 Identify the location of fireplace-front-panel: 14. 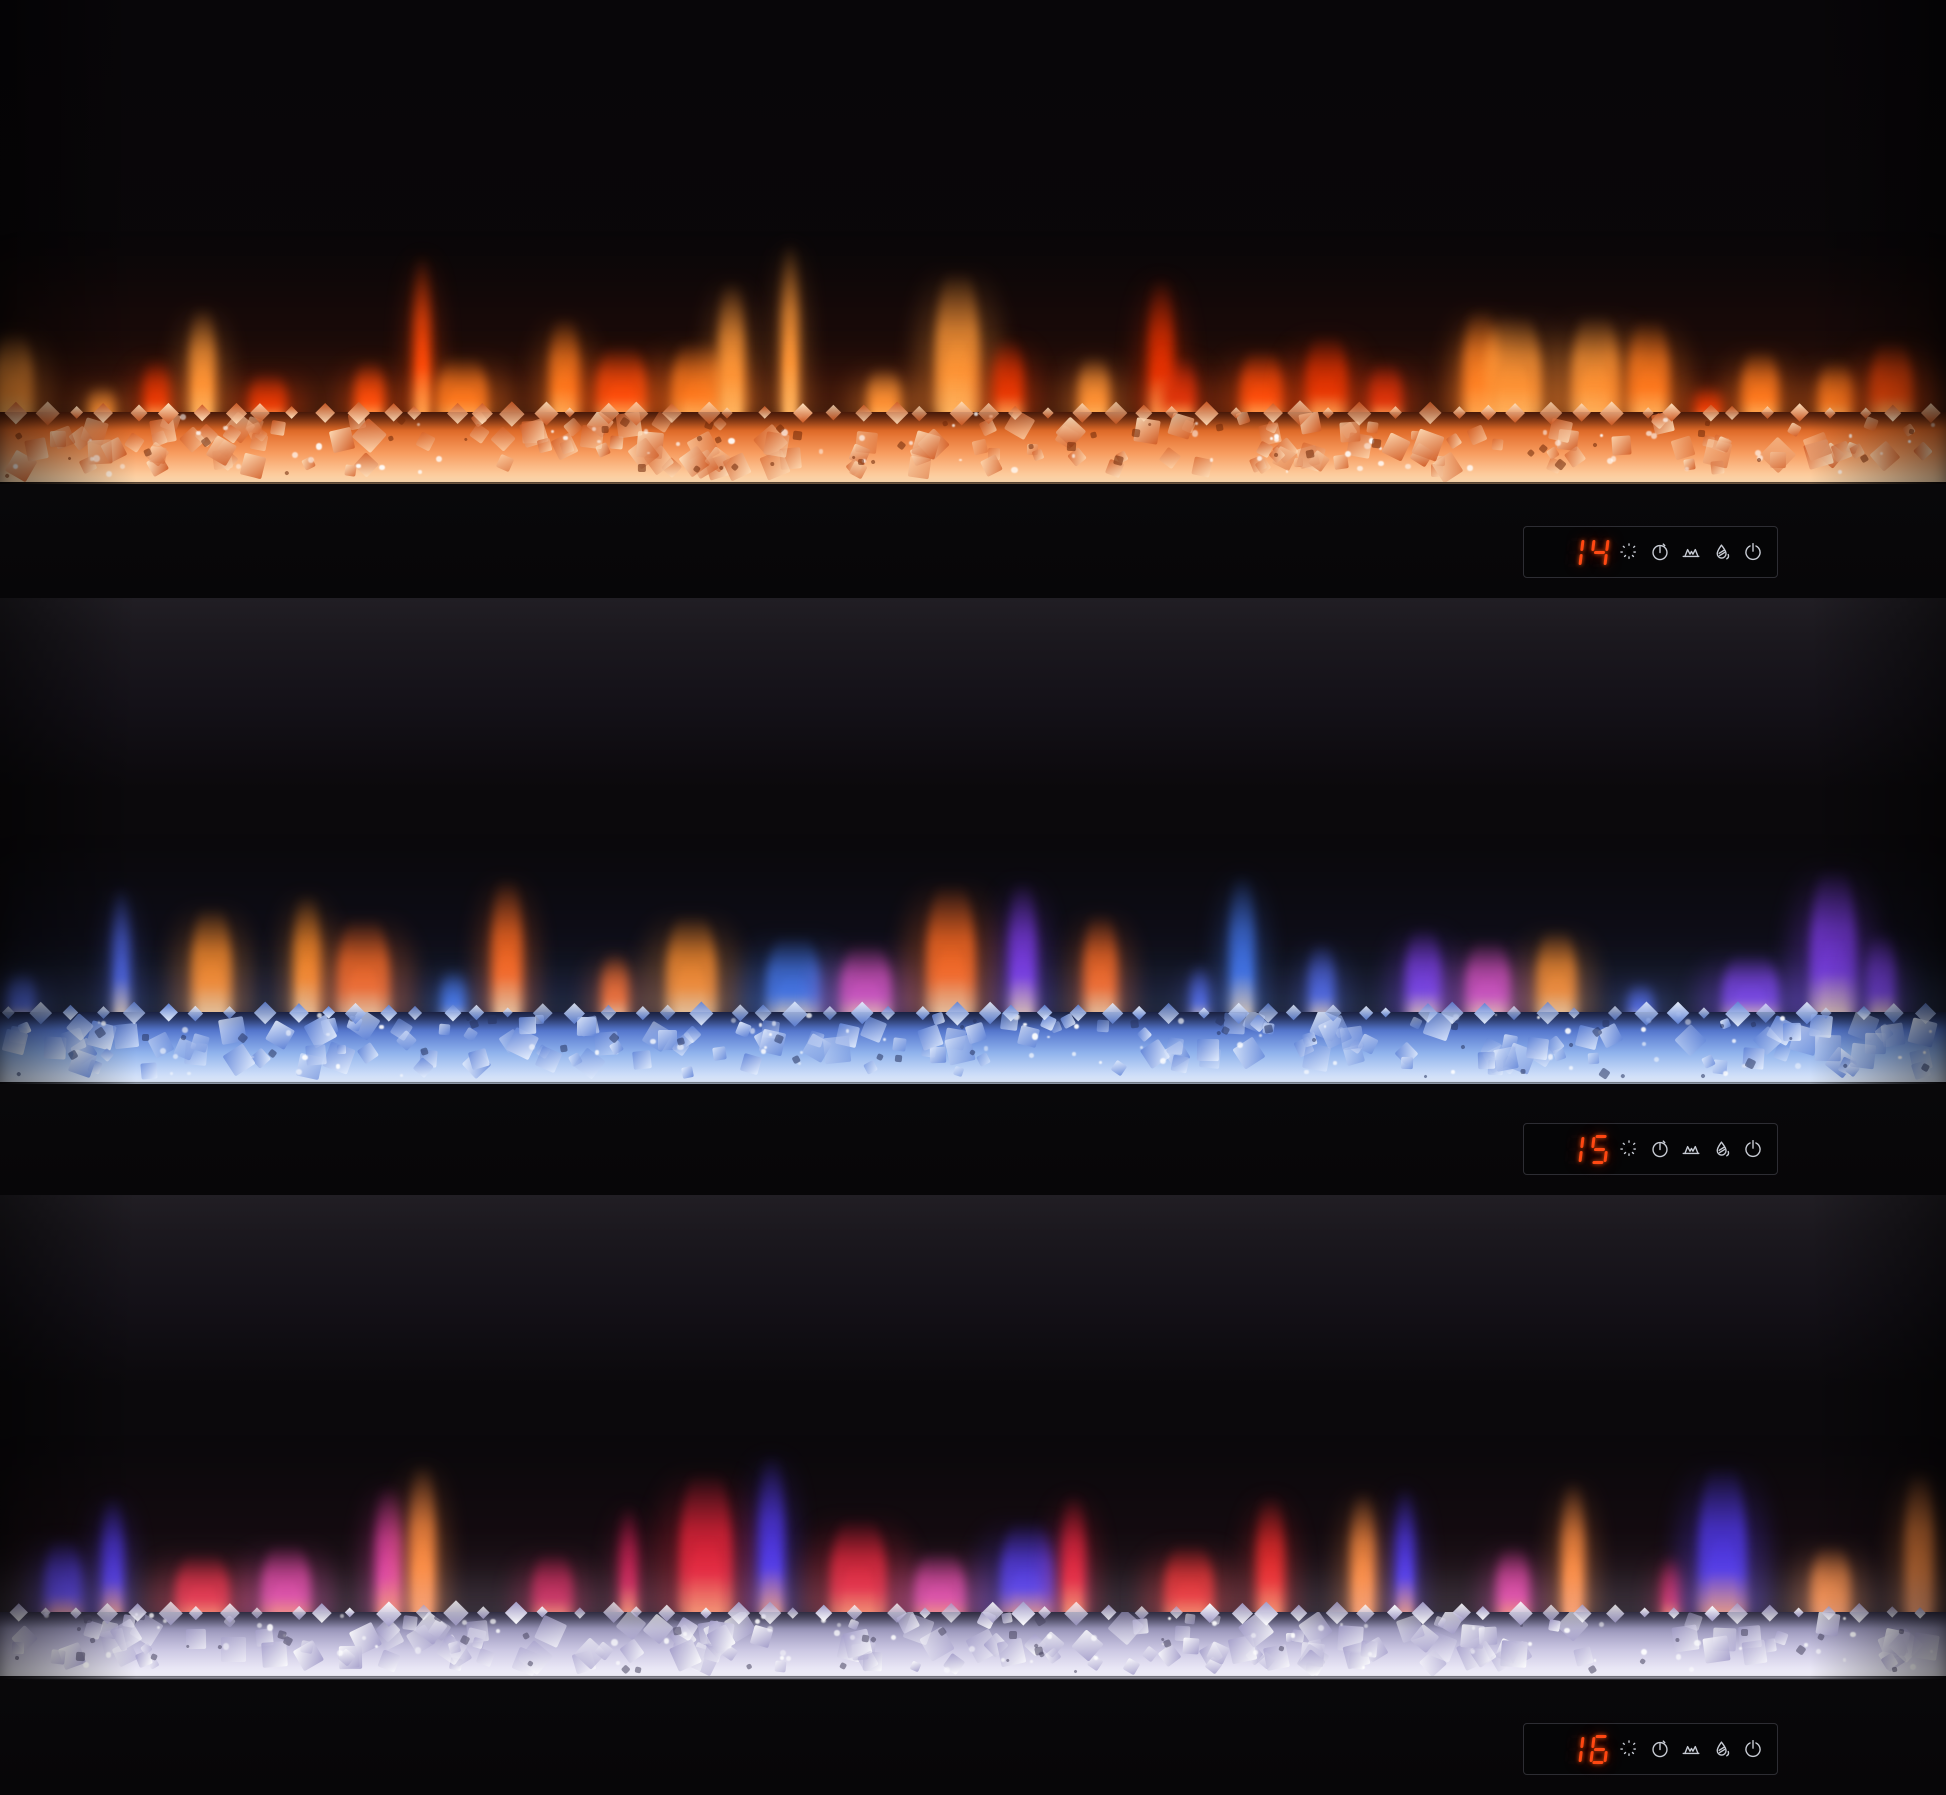
(973, 541).